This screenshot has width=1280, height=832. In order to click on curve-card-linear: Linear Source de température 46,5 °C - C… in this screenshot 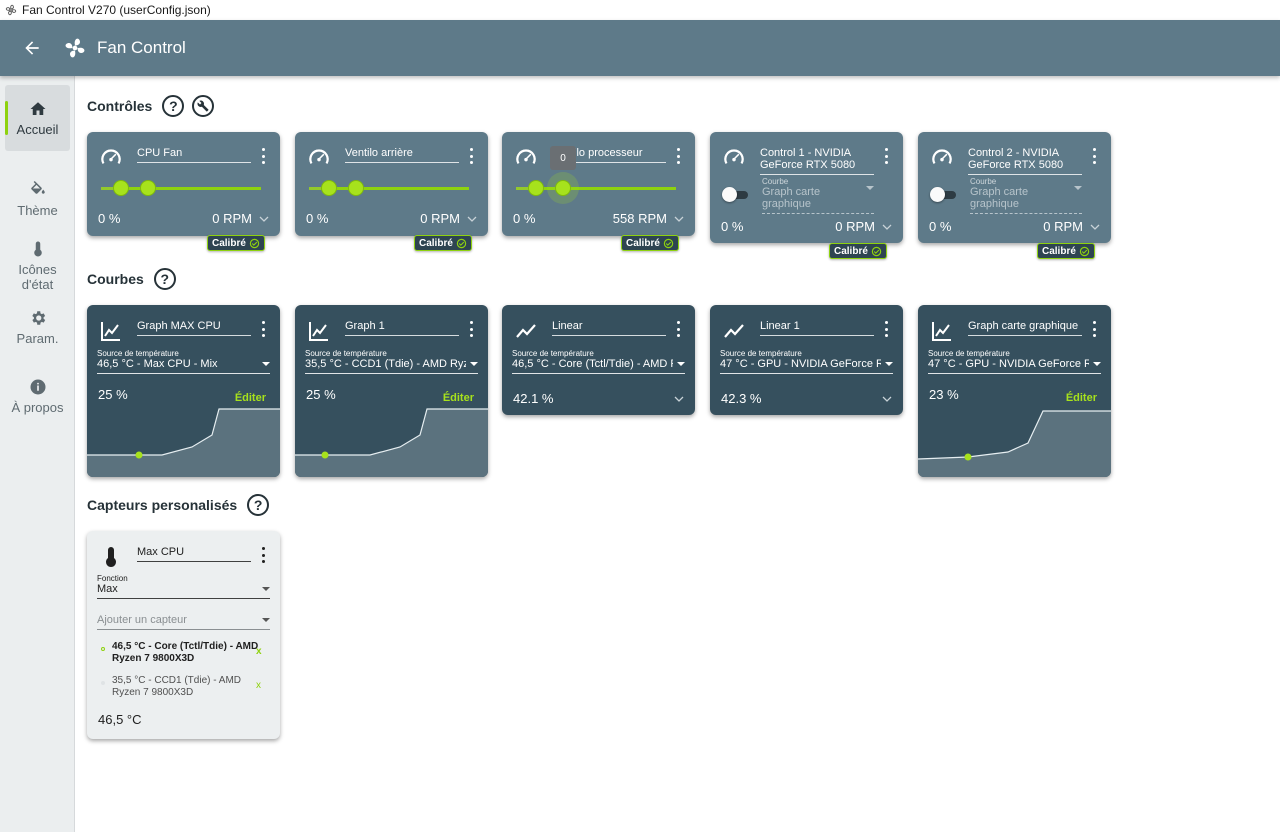, I will do `click(598, 360)`.